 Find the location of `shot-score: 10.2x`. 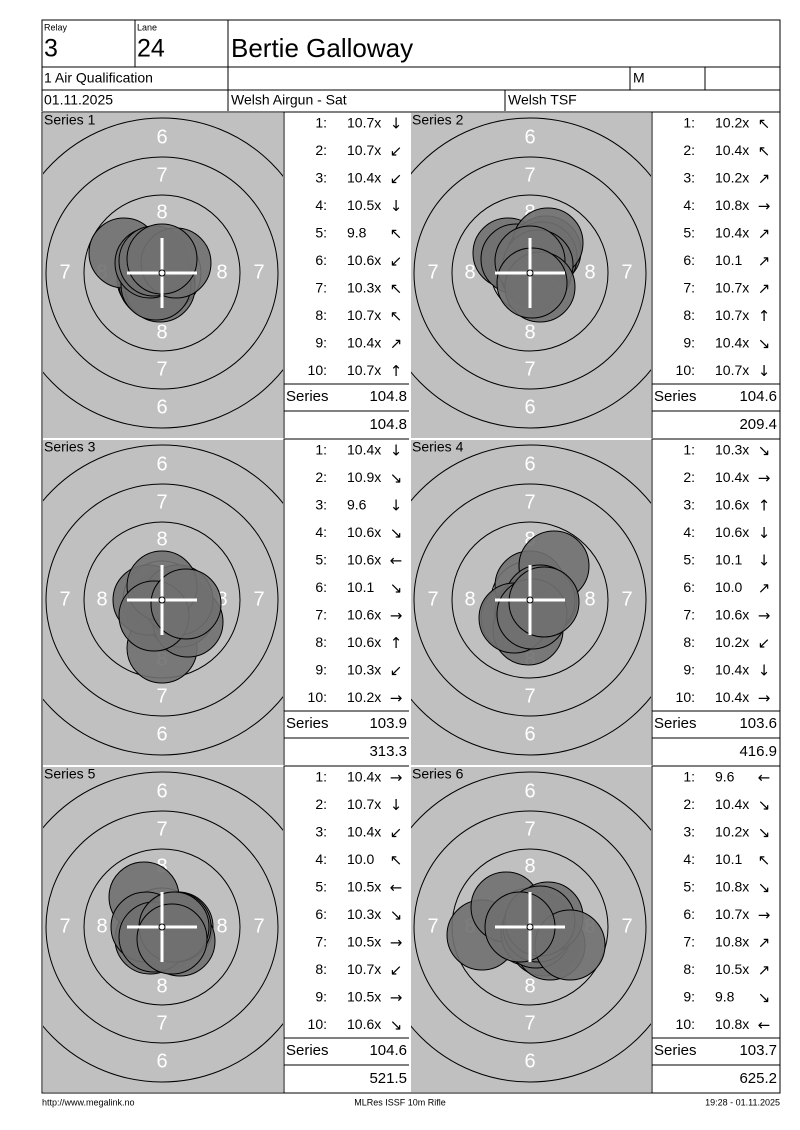

shot-score: 10.2x is located at coordinates (732, 123).